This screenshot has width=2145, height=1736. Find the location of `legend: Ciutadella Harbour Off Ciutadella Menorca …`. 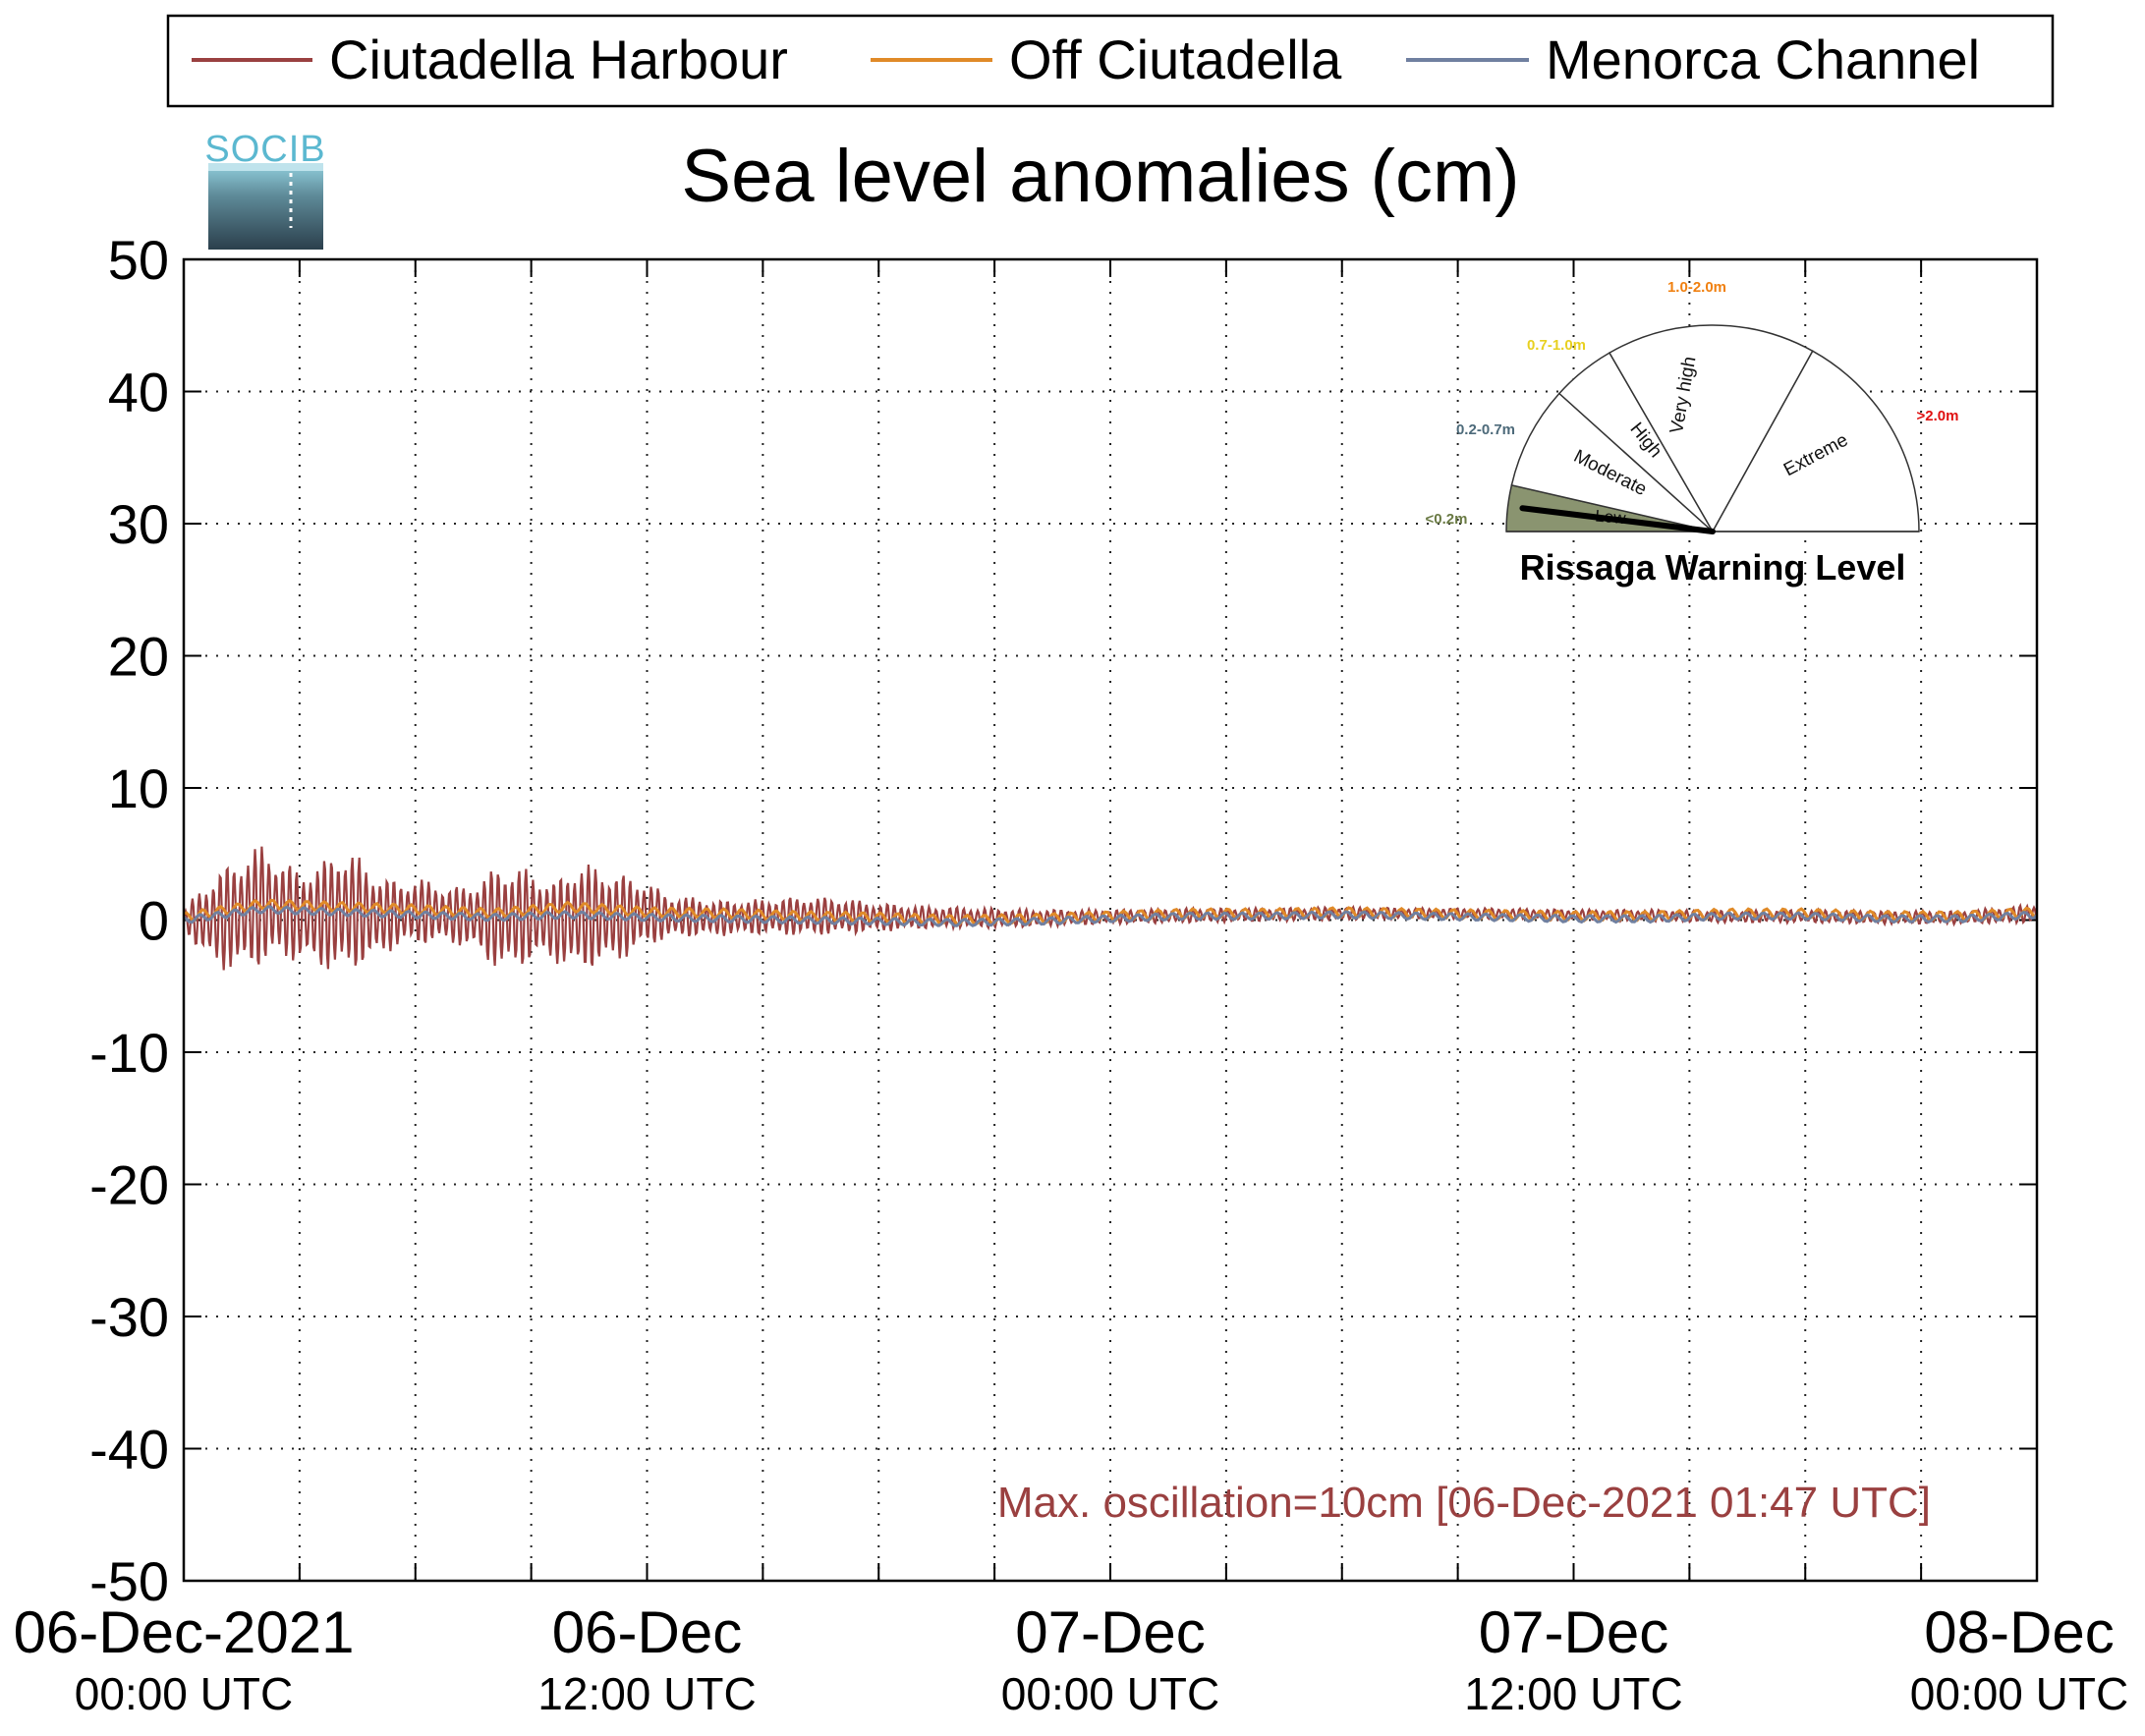

legend: Ciutadella Harbour Off Ciutadella Menorca … is located at coordinates (1110, 61).